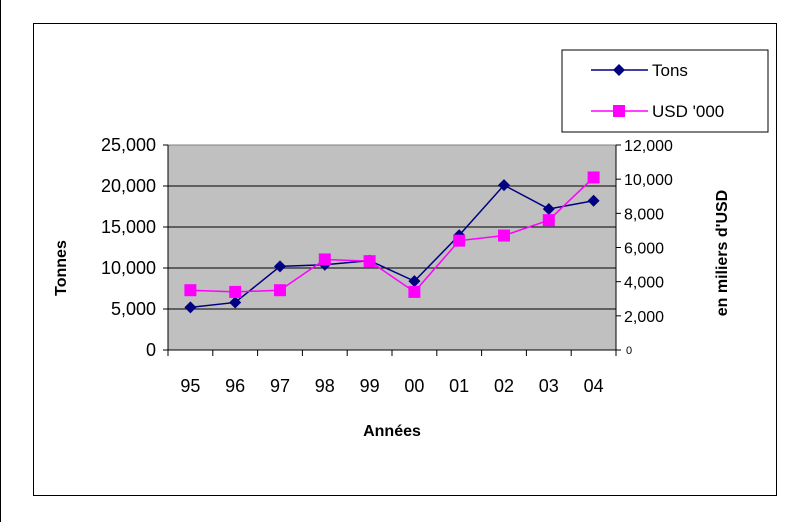 The width and height of the screenshot is (788, 522). Describe the element at coordinates (133, 309) in the screenshot. I see `left-axis-tick-label: 5,000` at that location.